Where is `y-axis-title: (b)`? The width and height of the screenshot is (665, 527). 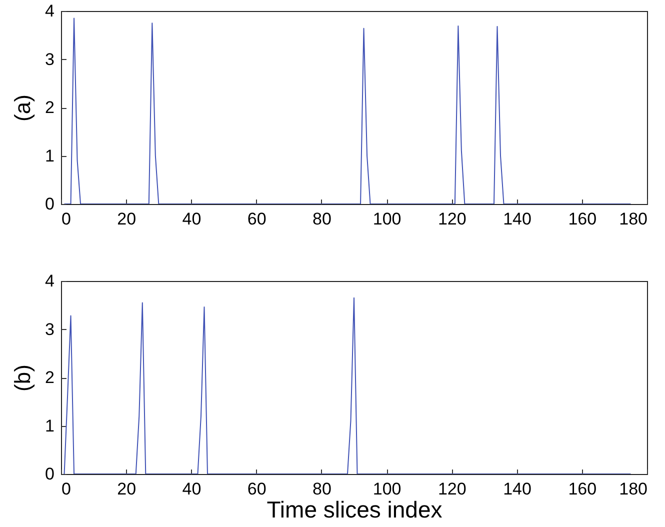 y-axis-title: (b) is located at coordinates (23, 378).